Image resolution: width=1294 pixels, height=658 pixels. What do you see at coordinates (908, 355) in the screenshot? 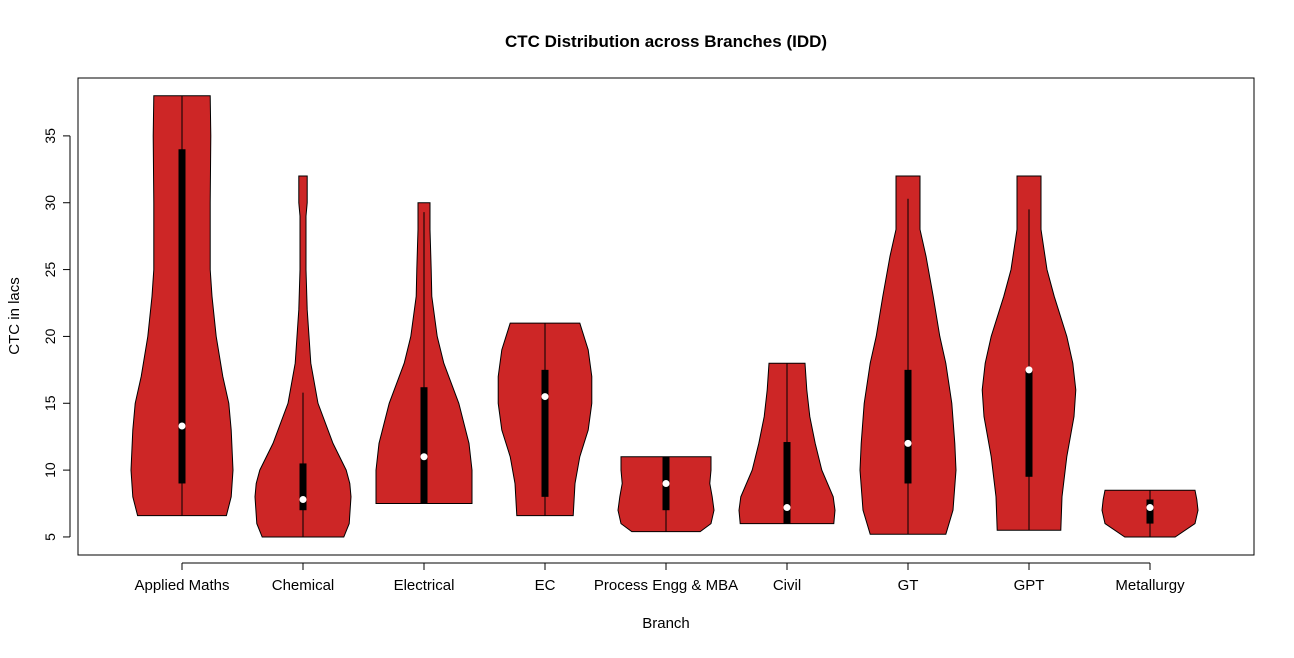
I see `violin-gt` at bounding box center [908, 355].